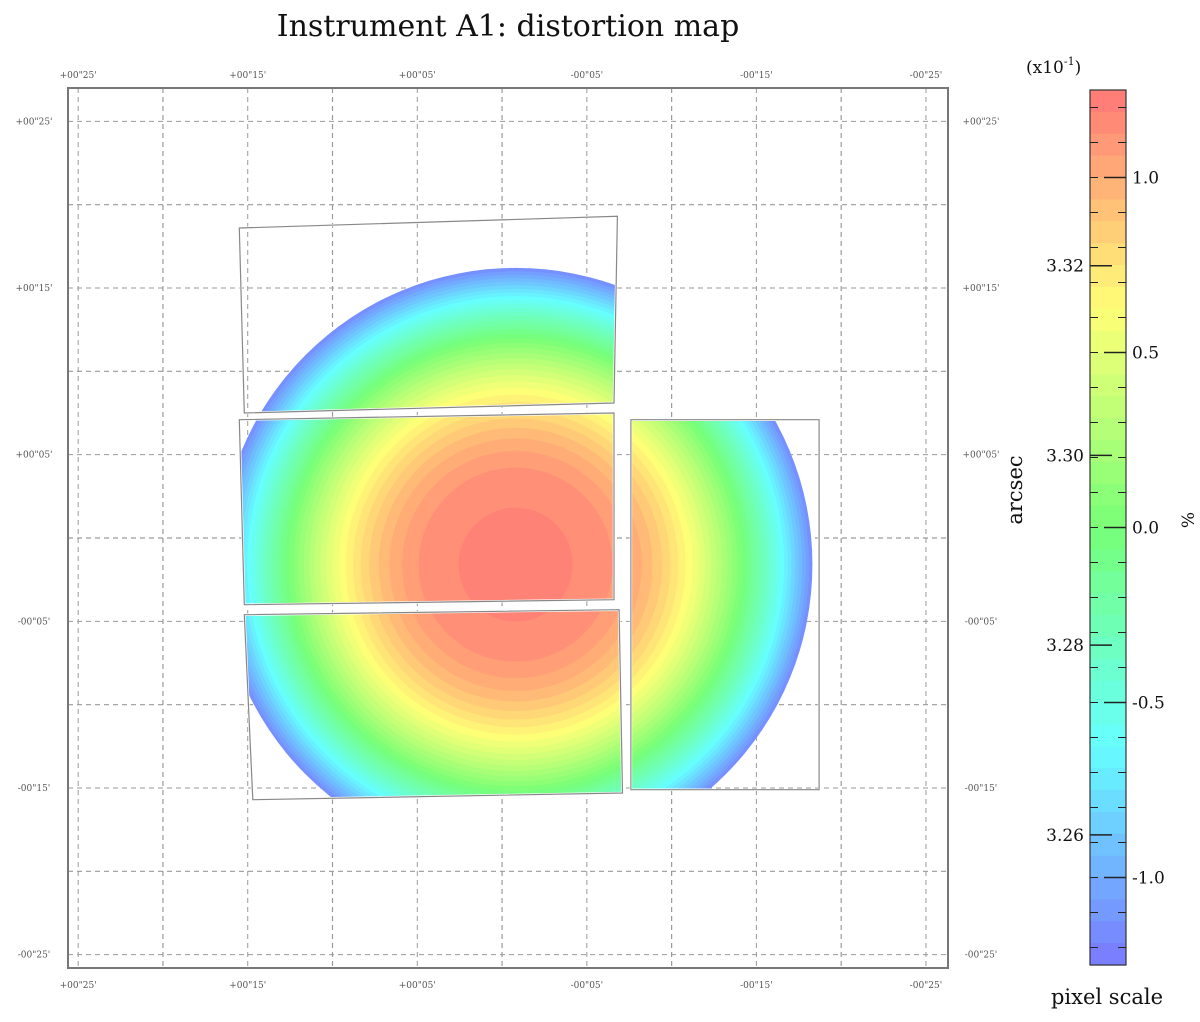  What do you see at coordinates (34, 789) in the screenshot?
I see `y-tick-label: -00"15'` at bounding box center [34, 789].